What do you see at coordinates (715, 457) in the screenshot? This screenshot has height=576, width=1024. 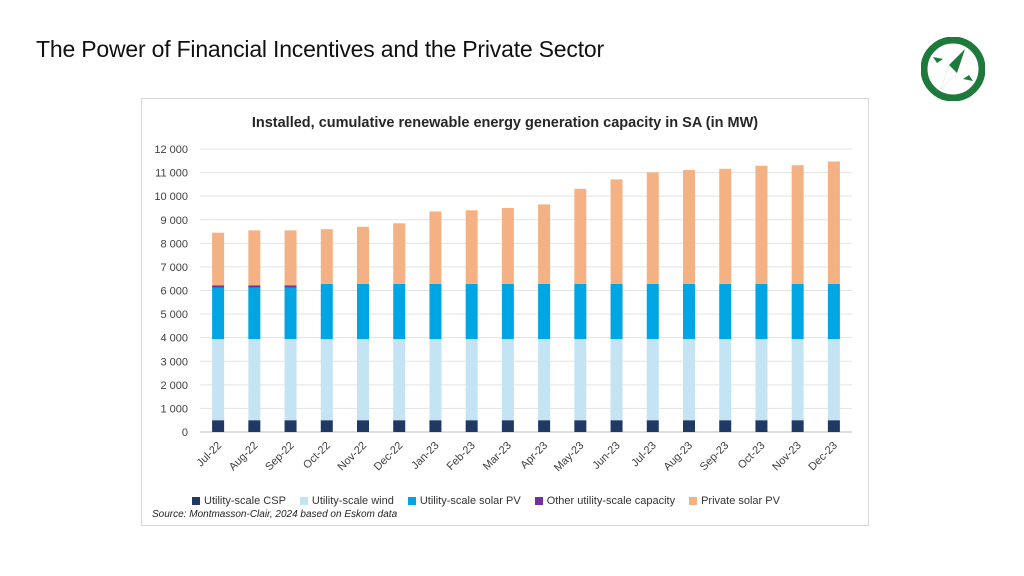 I see `x-tick-label: Sep-23` at bounding box center [715, 457].